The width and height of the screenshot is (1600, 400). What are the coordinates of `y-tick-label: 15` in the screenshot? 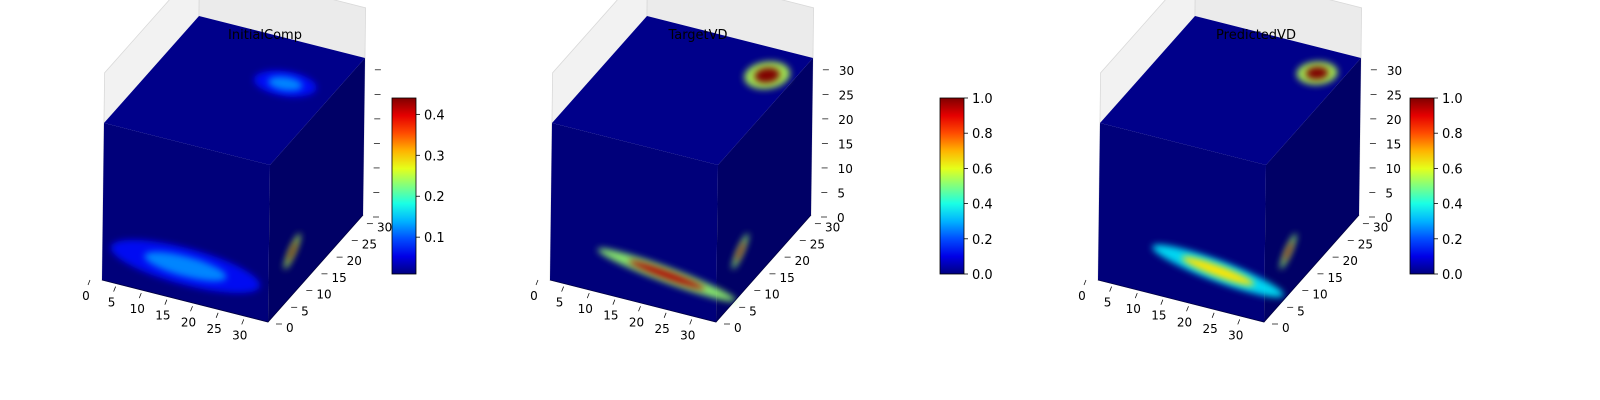 It's located at (1334, 278).